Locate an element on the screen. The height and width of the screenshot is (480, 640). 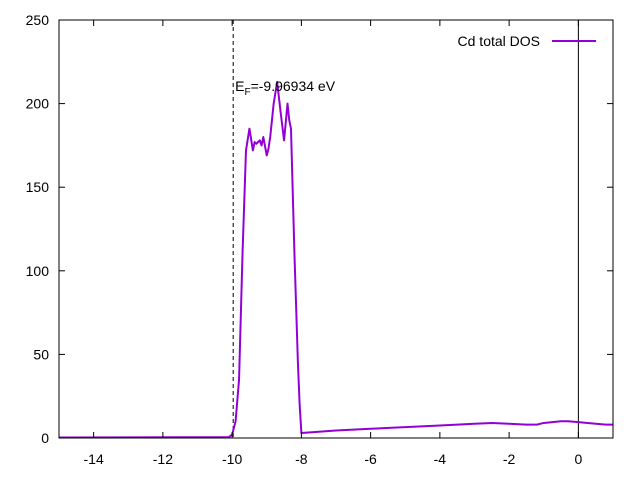
fermi-energy-label: EF=-9.96934 eV is located at coordinates (285, 88).